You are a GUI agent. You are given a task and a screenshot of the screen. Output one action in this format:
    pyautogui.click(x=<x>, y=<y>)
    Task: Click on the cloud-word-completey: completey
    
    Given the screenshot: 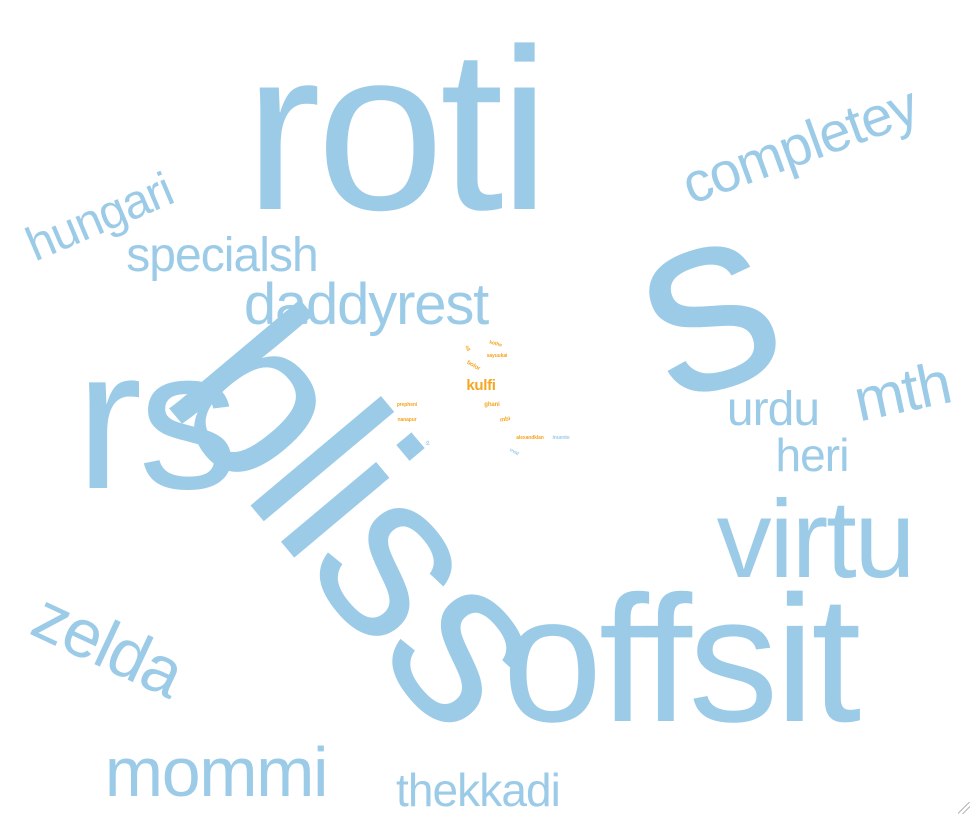 What is the action you would take?
    pyautogui.click(x=799, y=145)
    